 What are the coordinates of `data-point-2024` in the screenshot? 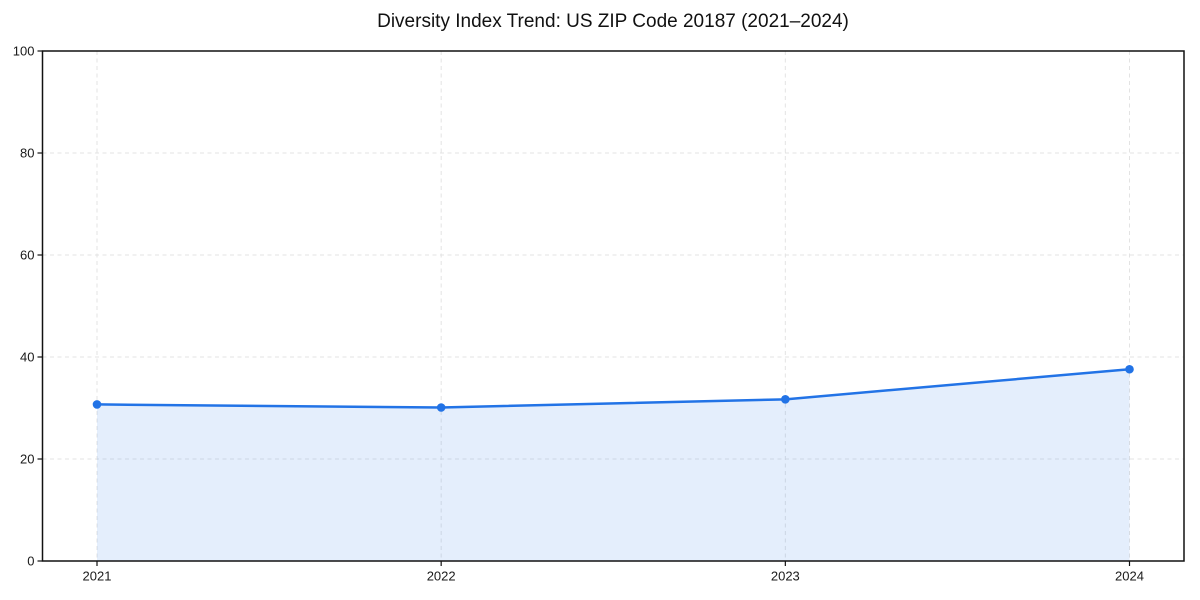 It's located at (1129, 369).